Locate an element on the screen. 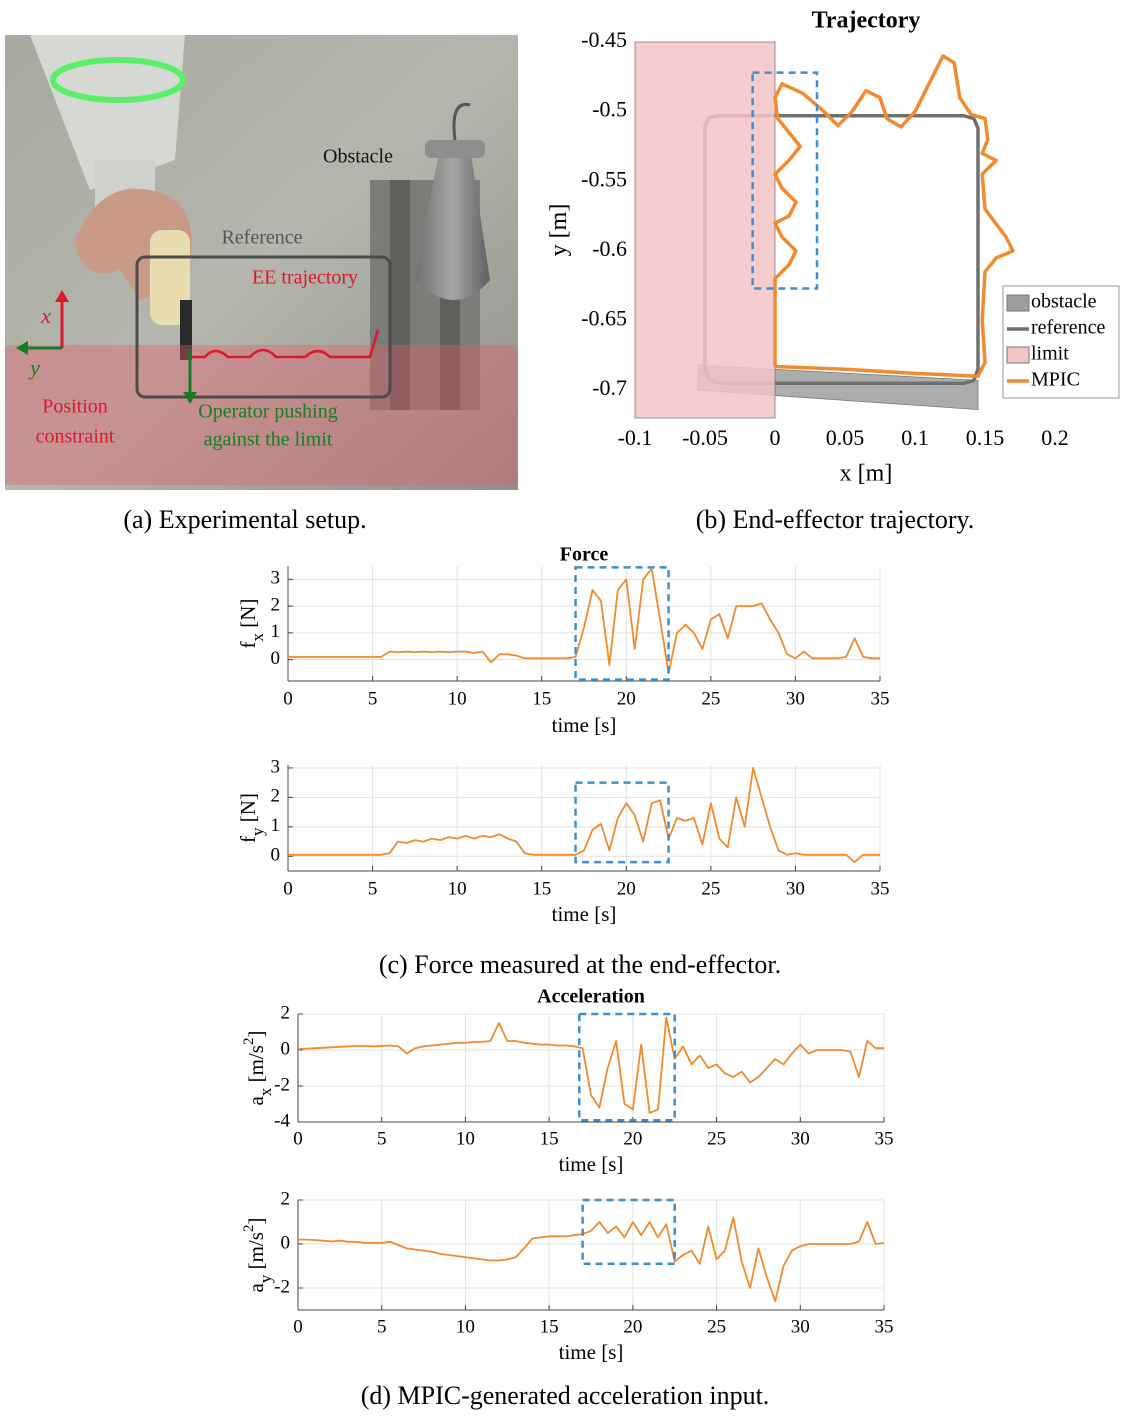 This screenshot has height=1416, width=1124. caption: (c) Force measured at the end-effector. is located at coordinates (580, 964).